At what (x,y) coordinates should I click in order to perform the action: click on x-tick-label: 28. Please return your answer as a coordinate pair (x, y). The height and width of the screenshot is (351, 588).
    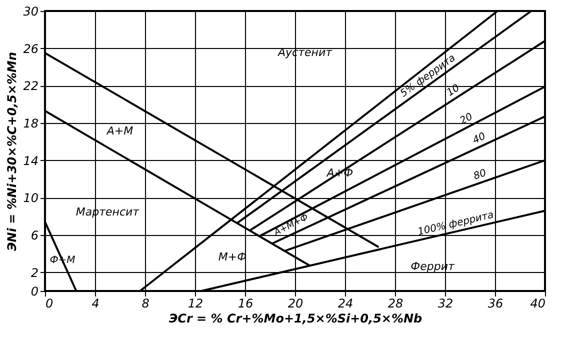
    Looking at the image, I should click on (396, 303).